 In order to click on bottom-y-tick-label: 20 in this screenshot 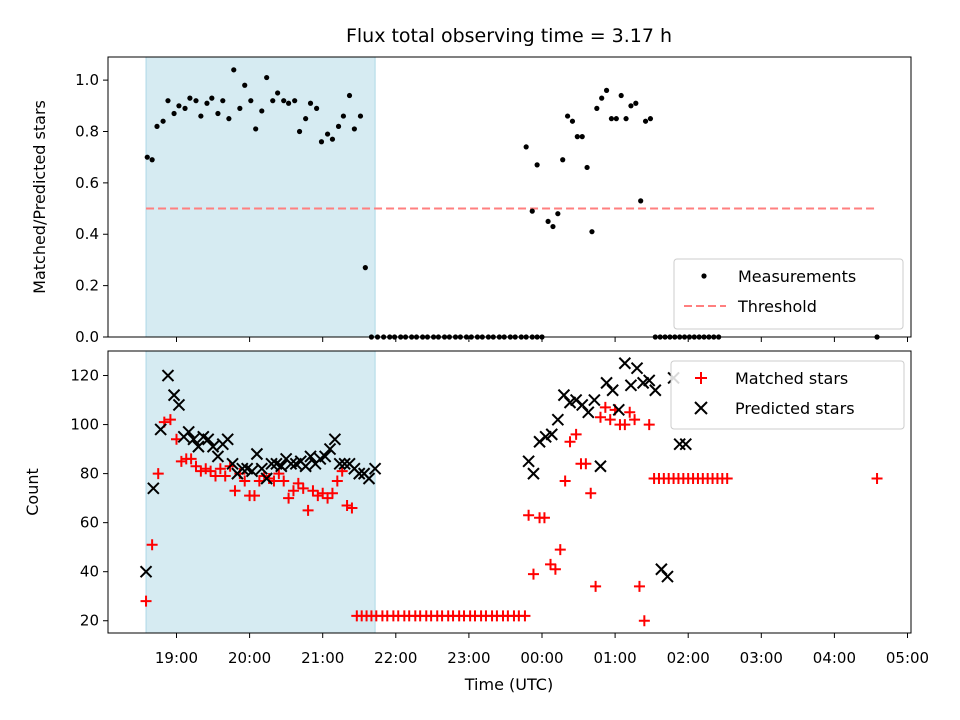, I will do `click(89, 621)`.